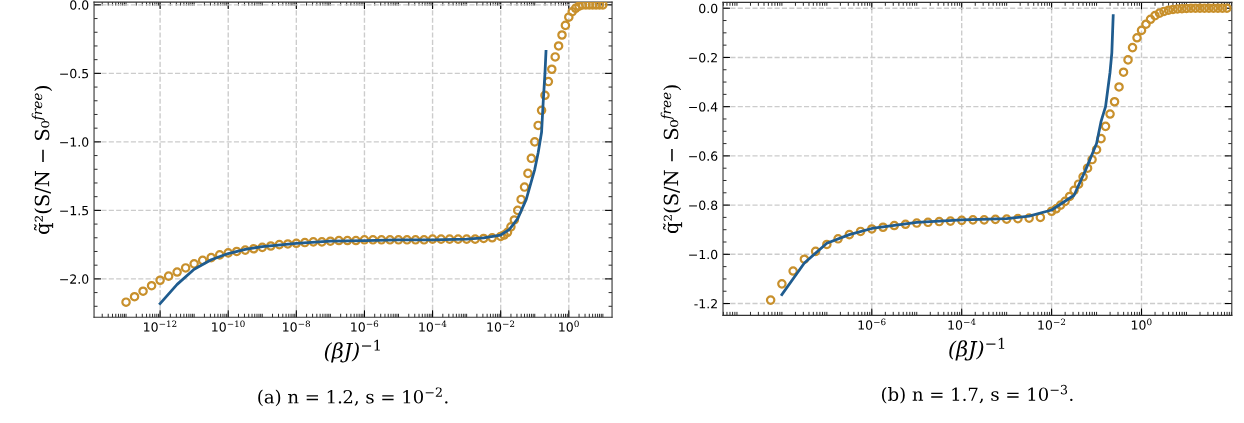 This screenshot has height=423, width=1244. I want to click on x-tick-label: 10$^{−8}$, so click(297, 326).